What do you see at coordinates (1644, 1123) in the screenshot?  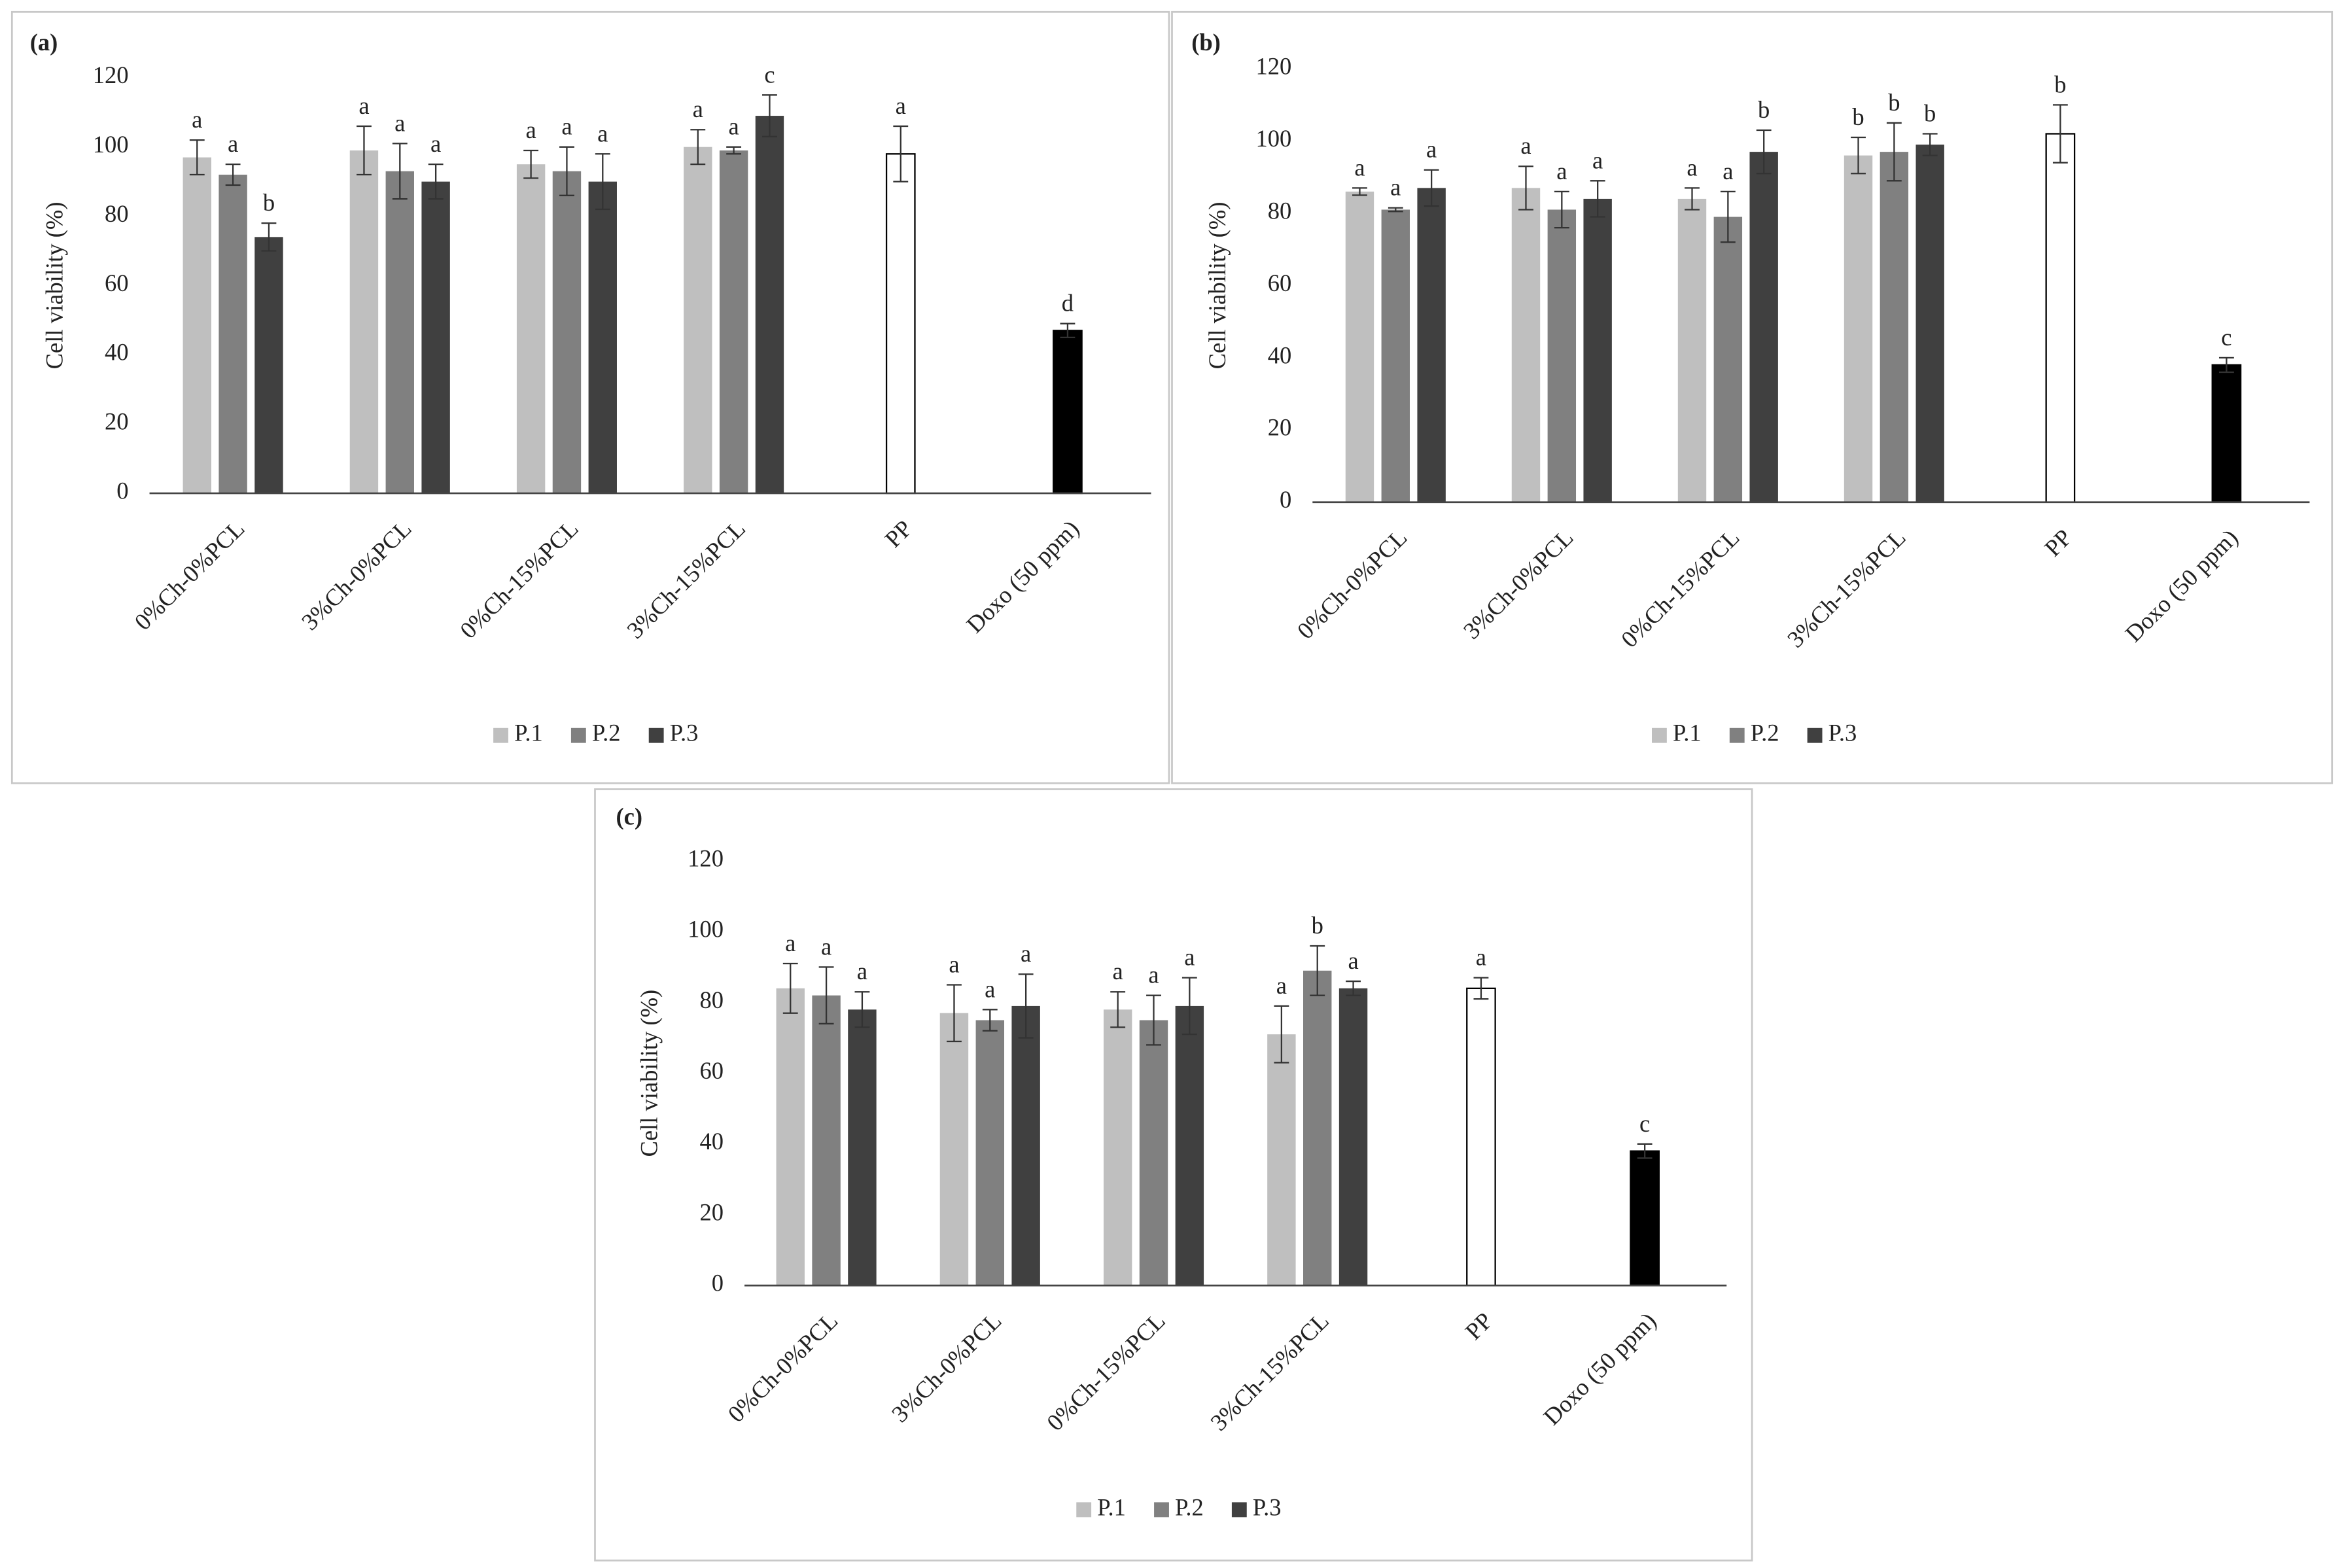 I see `significance-letter: c` at bounding box center [1644, 1123].